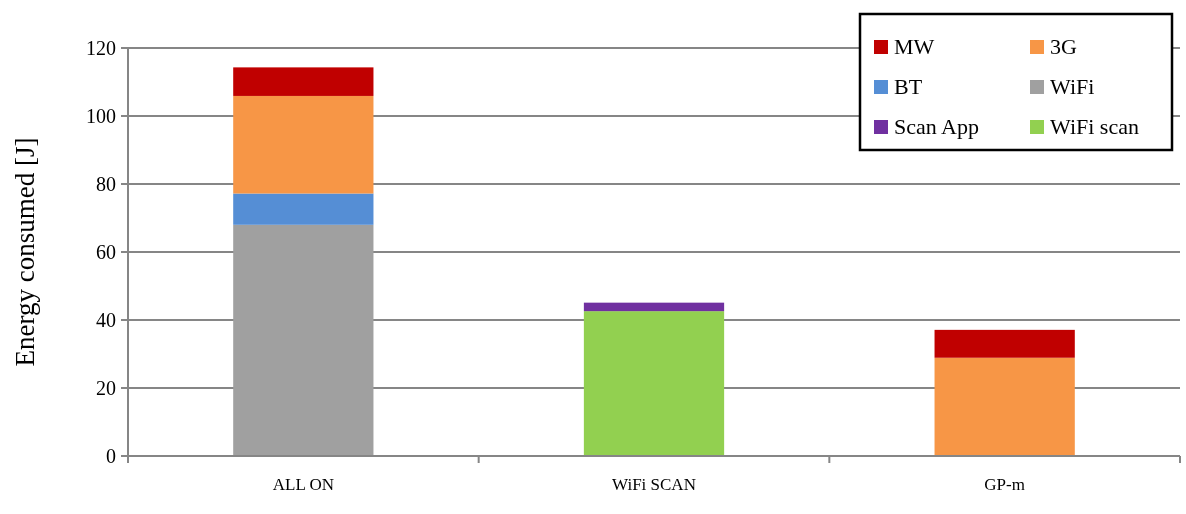  I want to click on y-tick-label: 40, so click(106, 320).